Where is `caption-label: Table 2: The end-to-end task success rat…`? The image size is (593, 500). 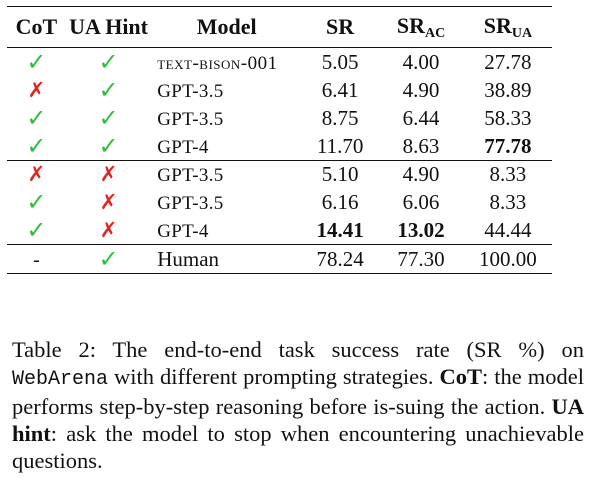
caption-label: Table 2: The end-to-end task success rat… is located at coordinates (298, 349).